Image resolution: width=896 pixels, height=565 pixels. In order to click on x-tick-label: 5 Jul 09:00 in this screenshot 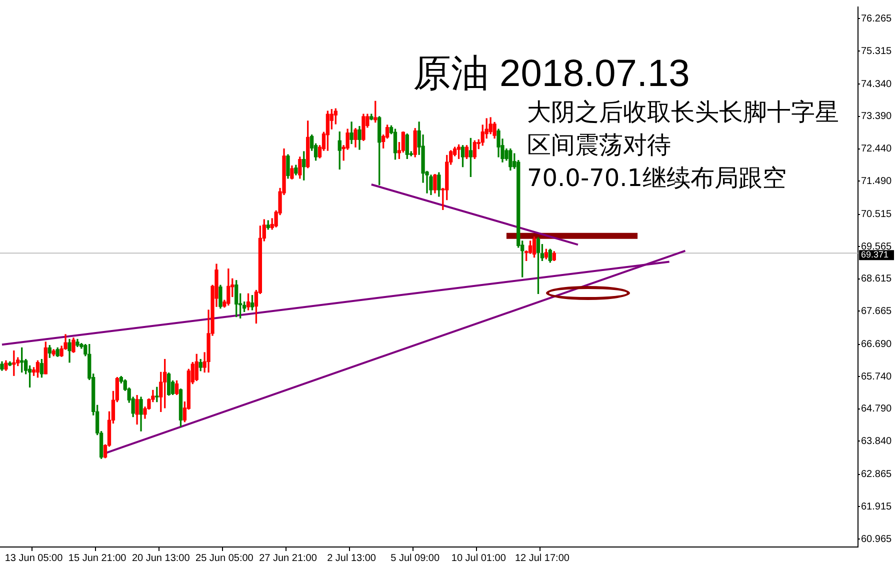, I will do `click(415, 558)`.